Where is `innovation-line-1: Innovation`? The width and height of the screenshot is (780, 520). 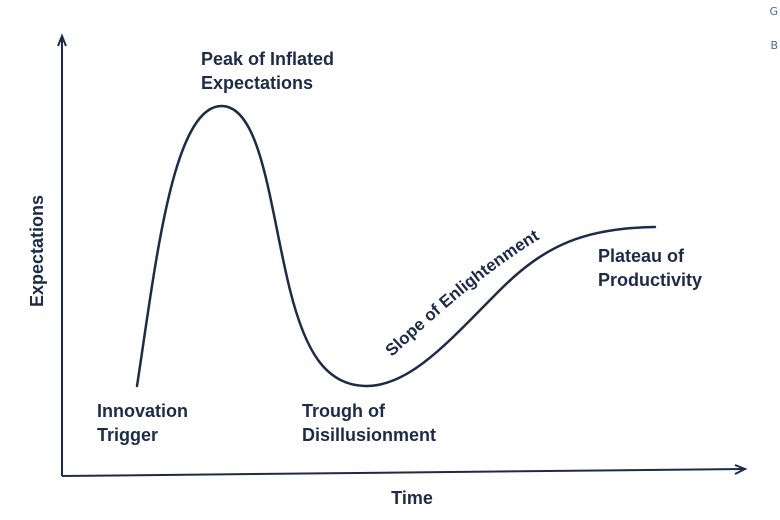 innovation-line-1: Innovation is located at coordinates (142, 411).